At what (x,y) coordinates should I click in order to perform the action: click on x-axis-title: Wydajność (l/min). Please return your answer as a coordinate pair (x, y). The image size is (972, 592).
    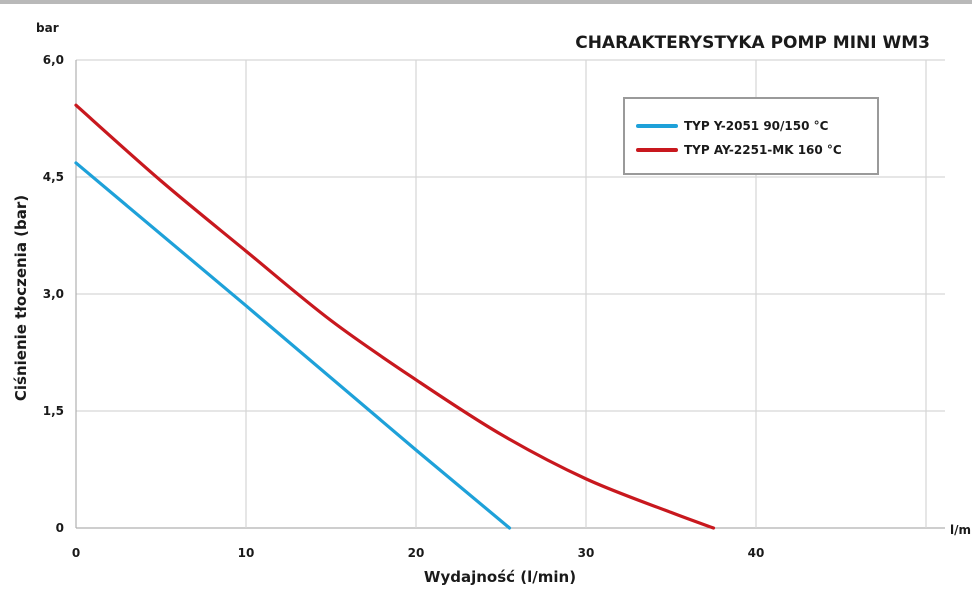
    Looking at the image, I should click on (500, 577).